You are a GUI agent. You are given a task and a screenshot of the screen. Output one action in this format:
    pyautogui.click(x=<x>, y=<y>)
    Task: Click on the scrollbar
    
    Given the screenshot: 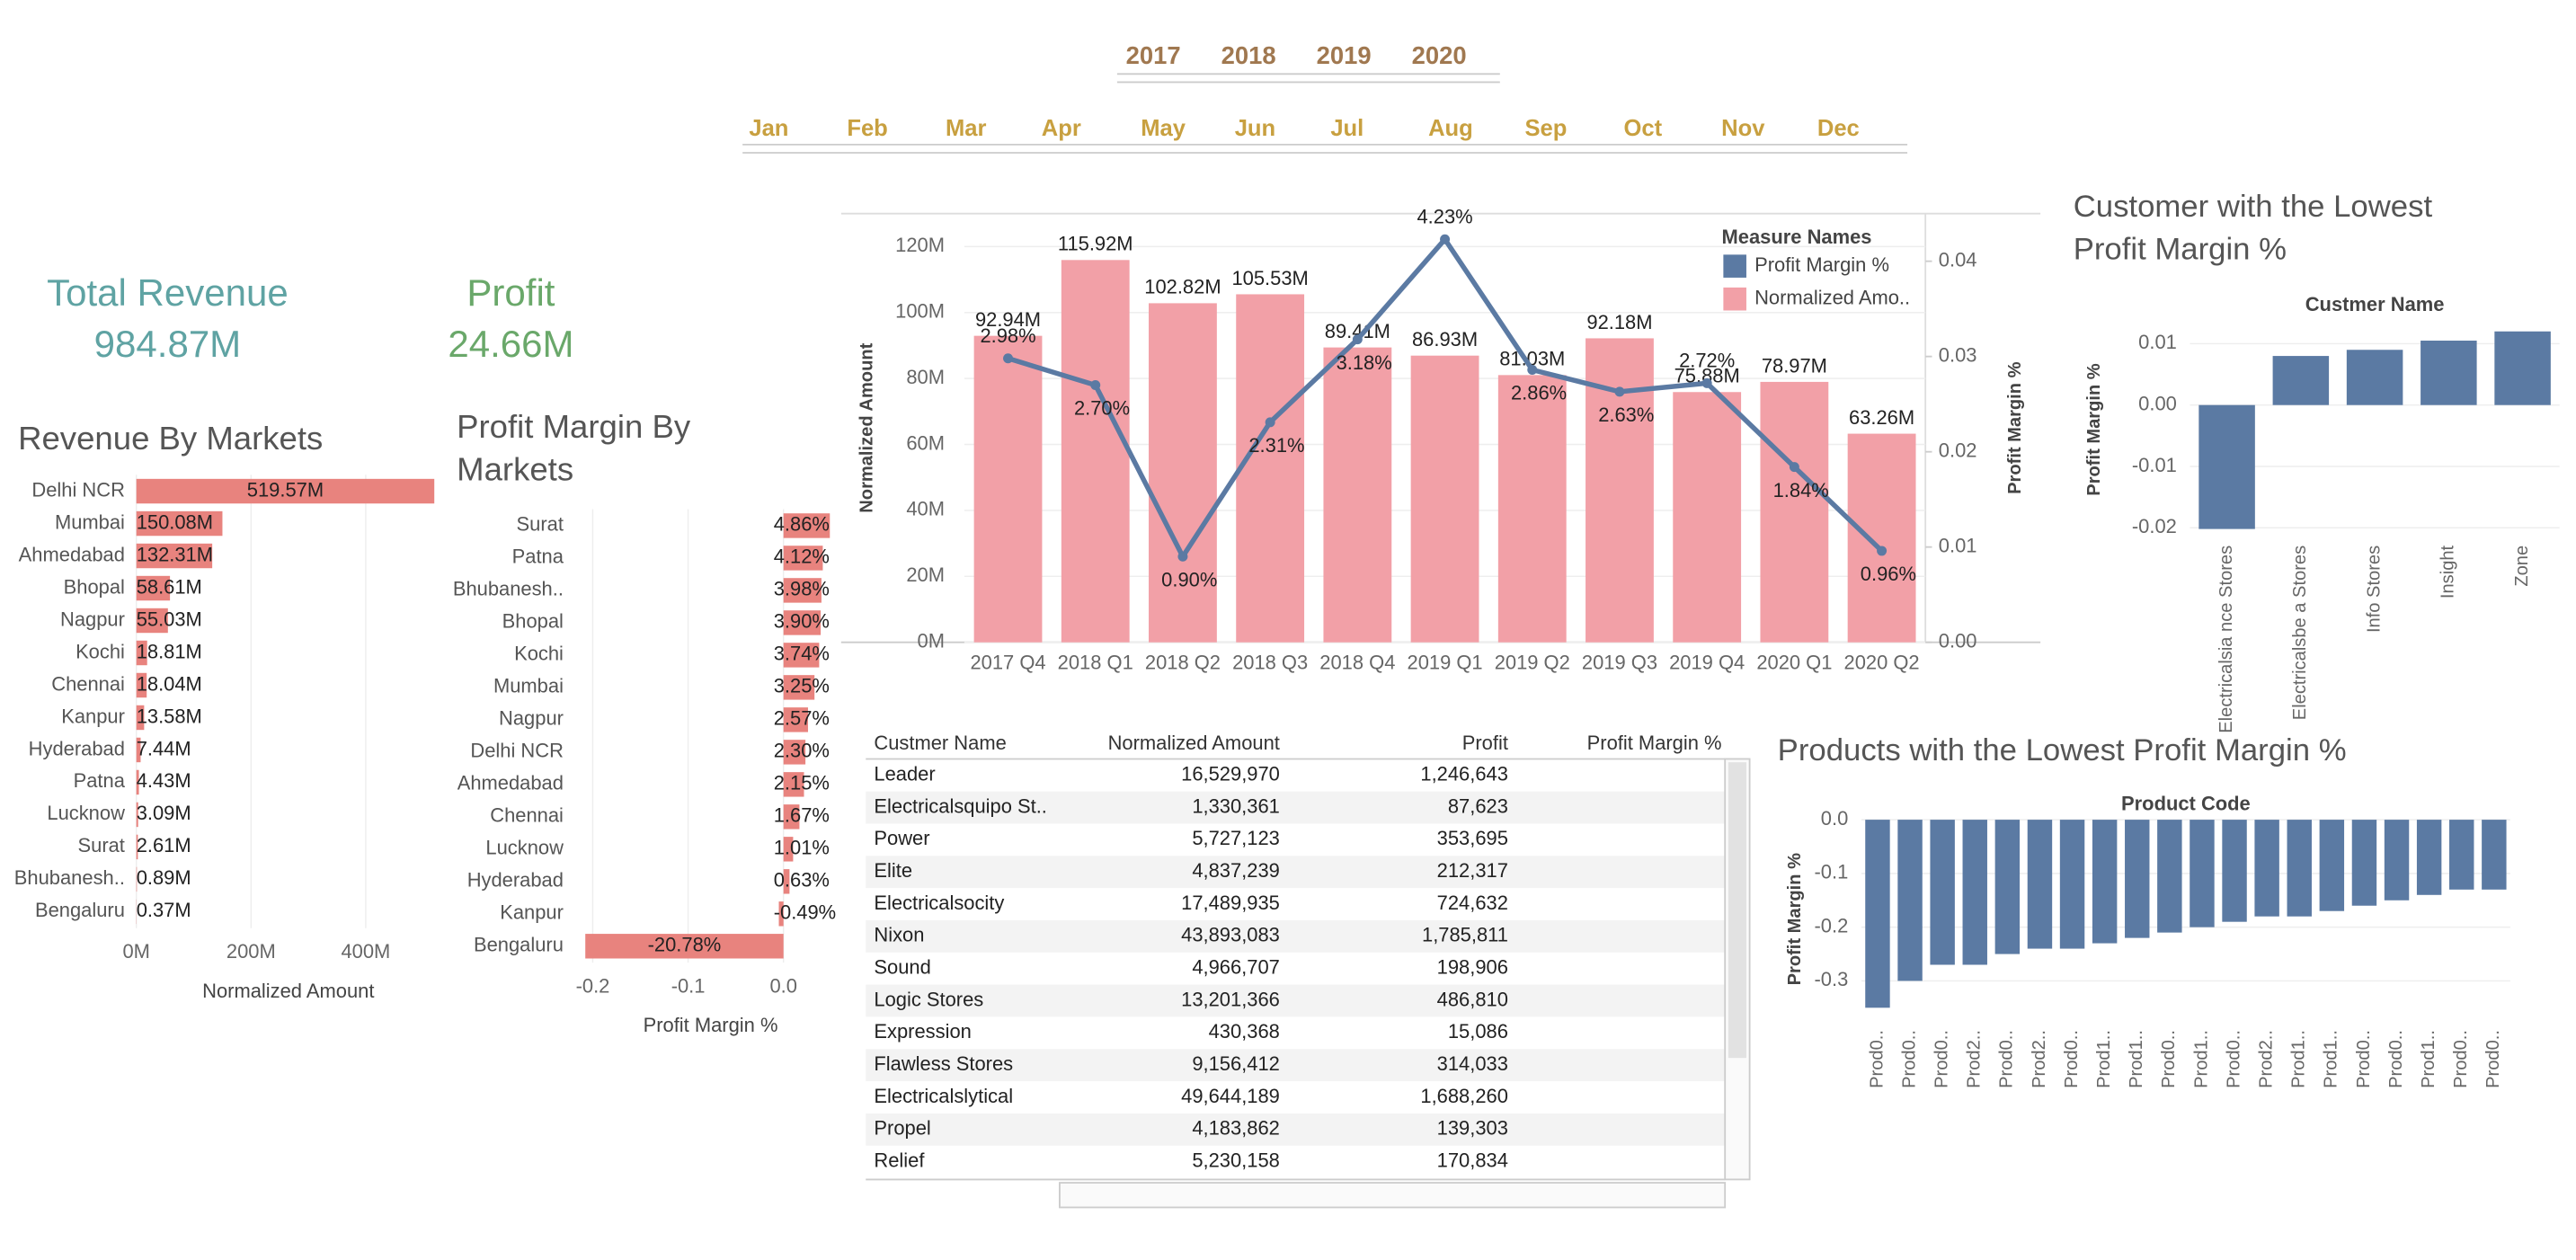 What is the action you would take?
    pyautogui.click(x=1393, y=1195)
    